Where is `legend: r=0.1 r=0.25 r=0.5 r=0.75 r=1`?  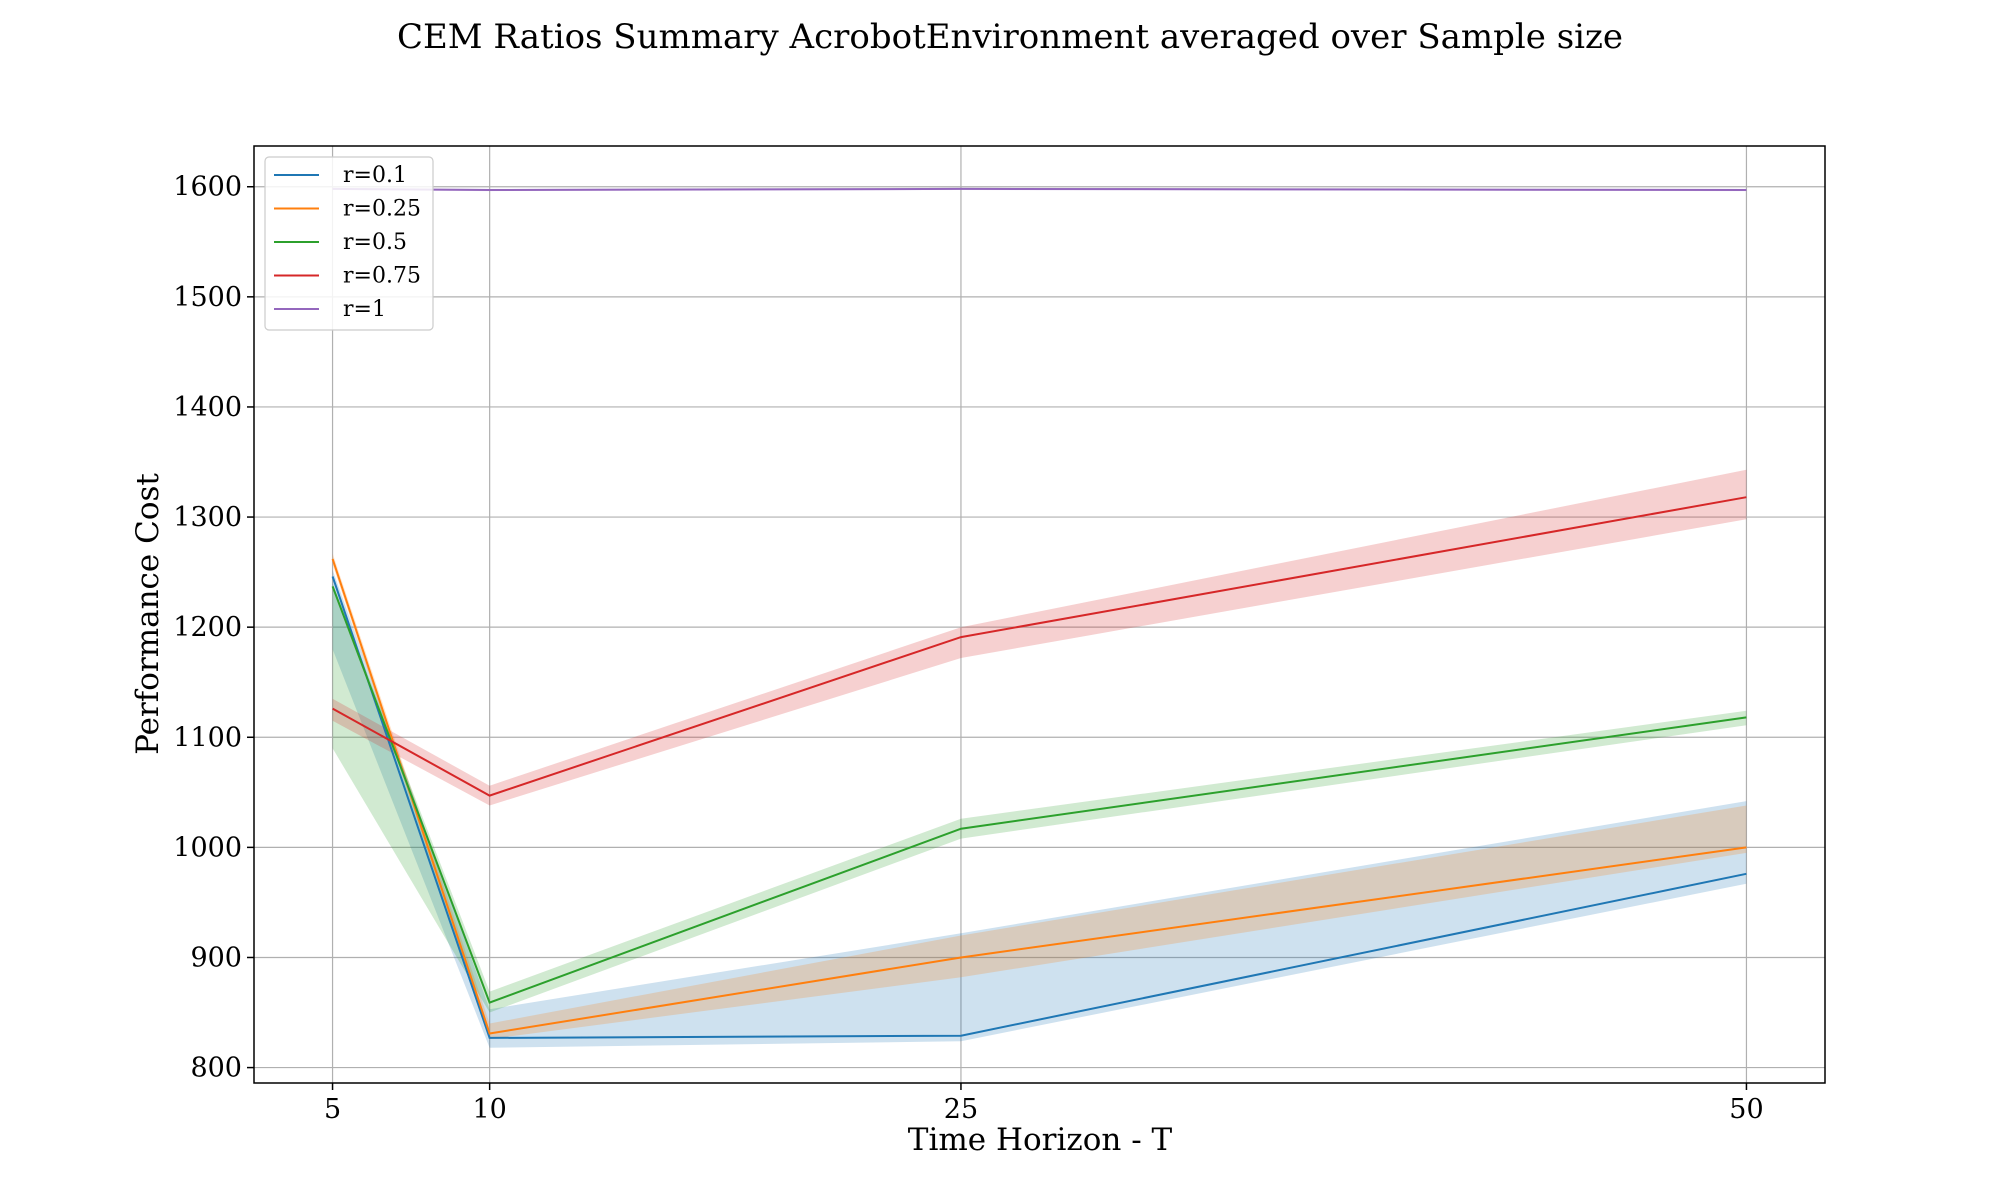
legend: r=0.1 r=0.25 r=0.5 r=0.75 r=1 is located at coordinates (349, 243).